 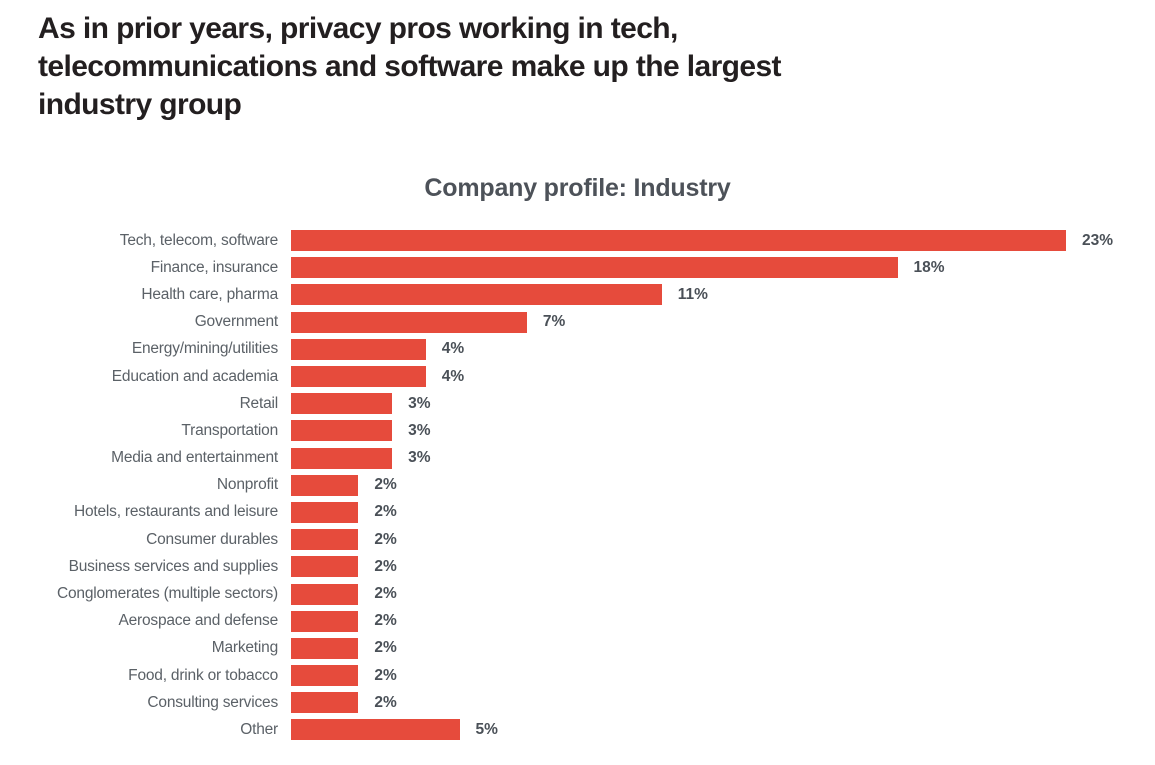 I want to click on table-row: Transportation 3%, so click(x=577, y=430).